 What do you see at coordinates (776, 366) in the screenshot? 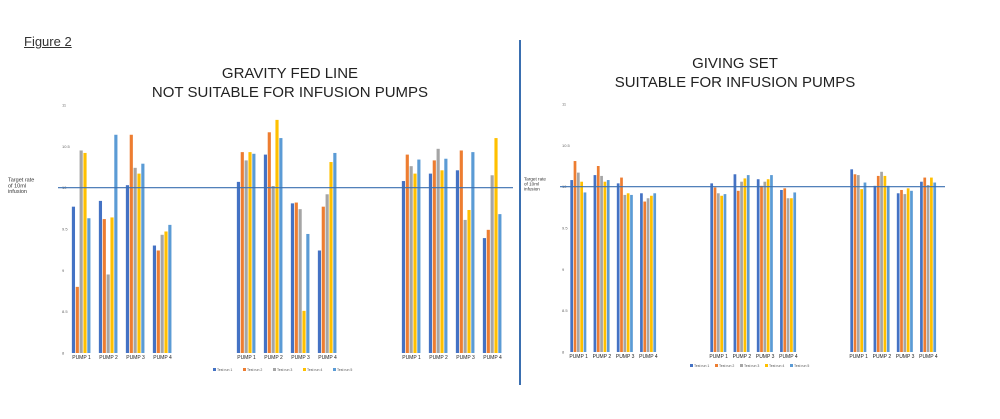
I see `right-legend-label: Test run 4` at bounding box center [776, 366].